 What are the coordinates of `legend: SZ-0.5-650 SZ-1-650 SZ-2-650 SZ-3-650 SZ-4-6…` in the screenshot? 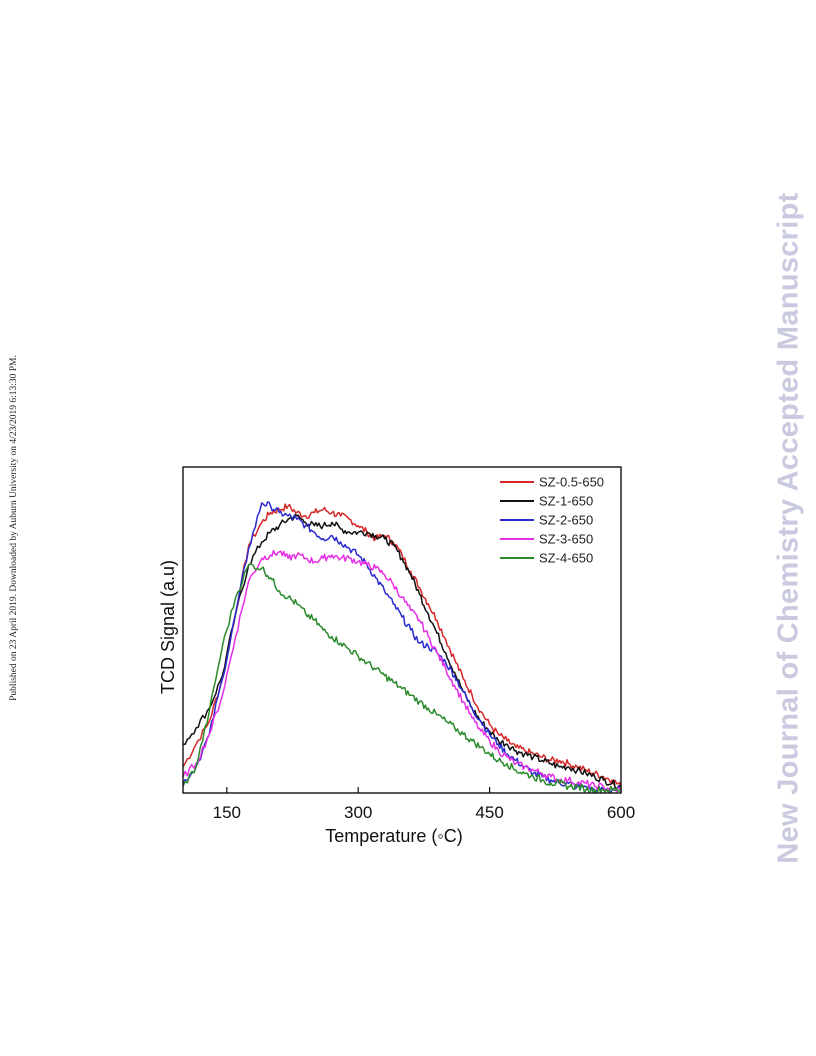 It's located at (552, 520).